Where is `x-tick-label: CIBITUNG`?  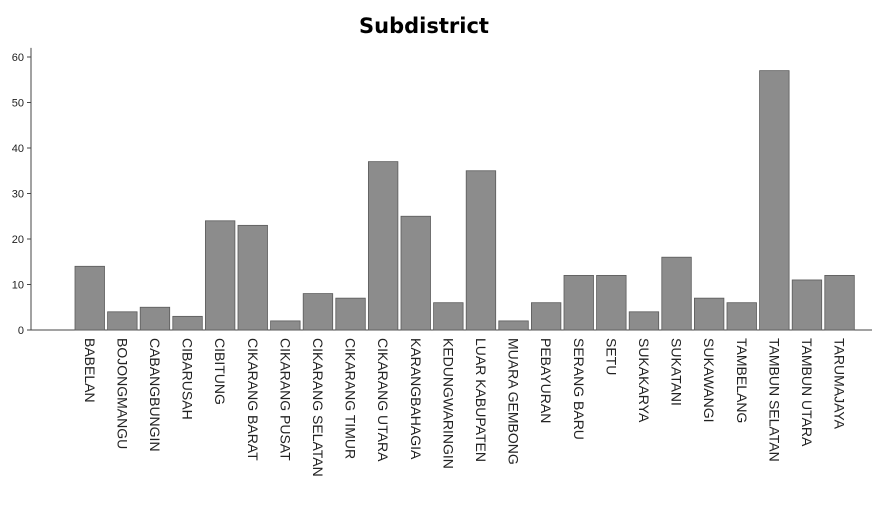 x-tick-label: CIBITUNG is located at coordinates (220, 371).